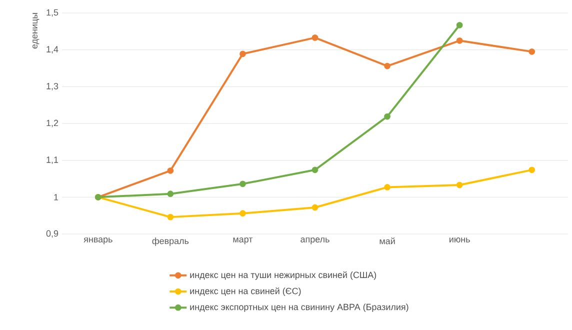 Image resolution: width=572 pixels, height=330 pixels. What do you see at coordinates (52, 160) in the screenshot?
I see `y-tick-label: 1,1` at bounding box center [52, 160].